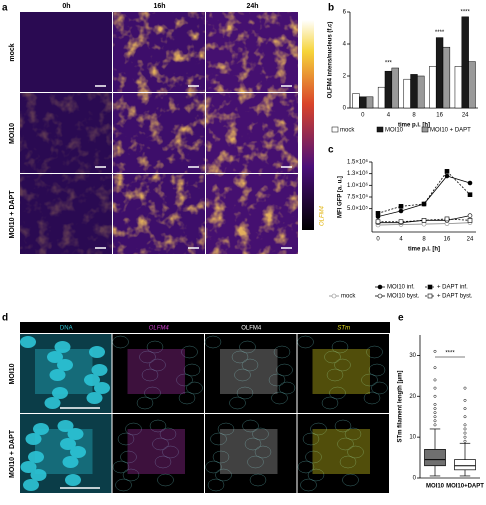 The width and height of the screenshot is (486, 505). Describe the element at coordinates (412, 397) in the screenshot. I see `y-tick-label: 20` at that location.